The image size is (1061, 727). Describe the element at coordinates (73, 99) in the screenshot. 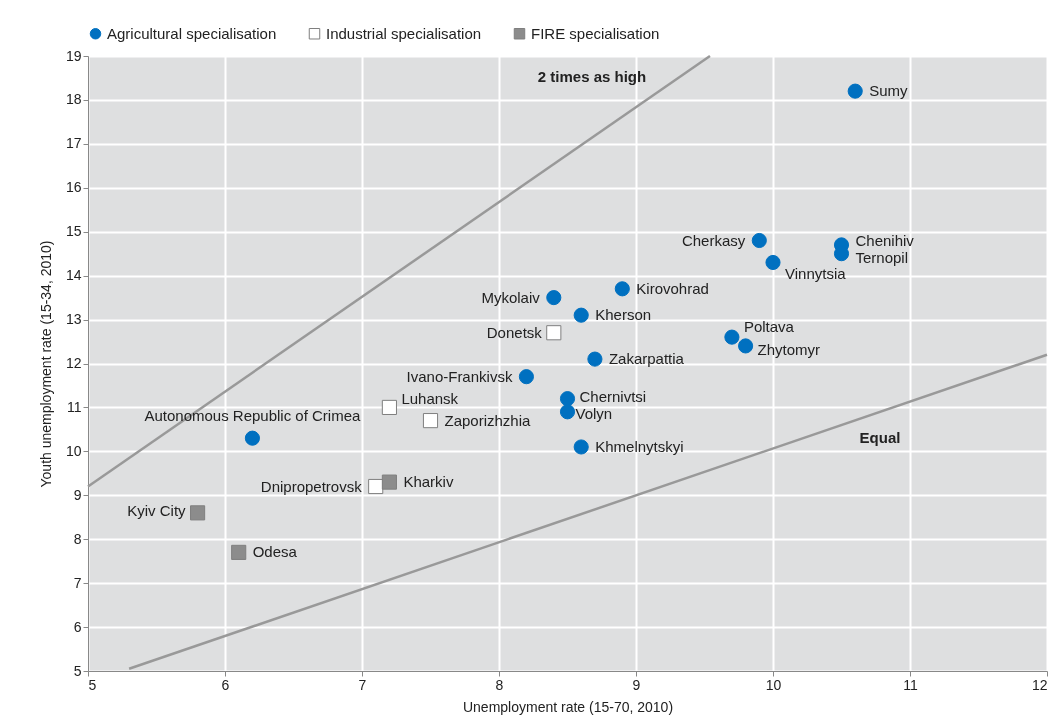

I see `y-tick-label: 18` at that location.